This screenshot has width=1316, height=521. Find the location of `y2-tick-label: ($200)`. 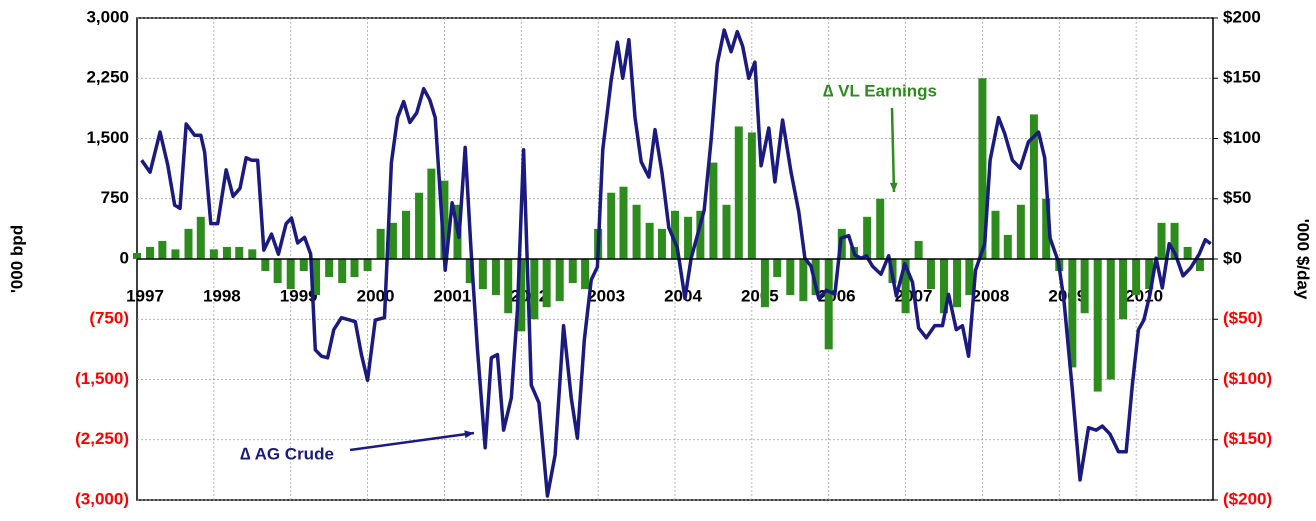

y2-tick-label: ($200) is located at coordinates (1247, 498).